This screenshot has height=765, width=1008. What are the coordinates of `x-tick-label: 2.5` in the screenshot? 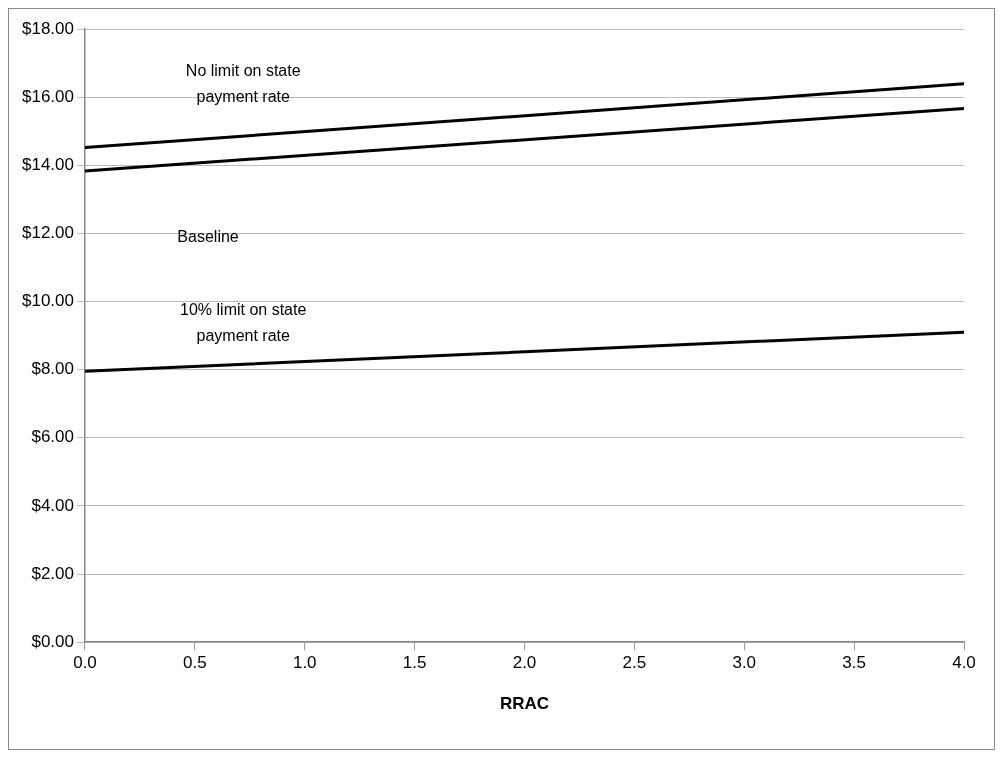 It's located at (634, 663).